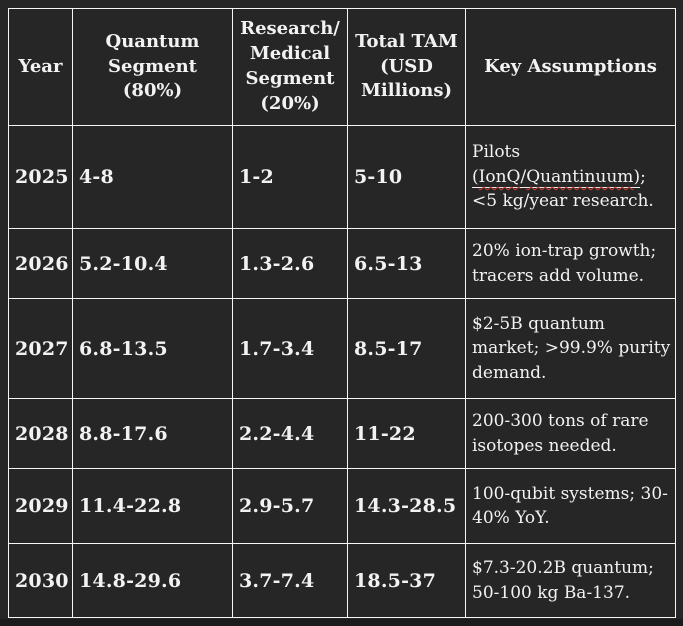  What do you see at coordinates (570, 67) in the screenshot?
I see `column-header-assumptions: Key Assumptions` at bounding box center [570, 67].